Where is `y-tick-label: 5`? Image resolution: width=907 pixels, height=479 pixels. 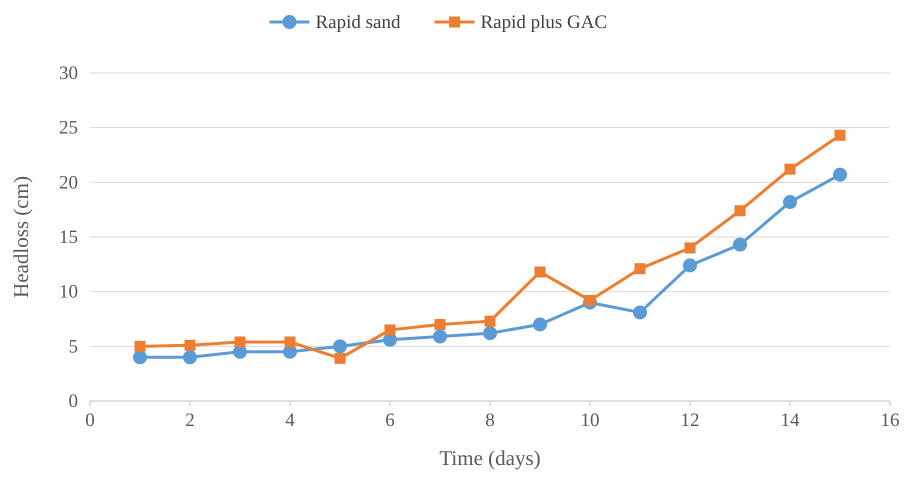 y-tick-label: 5 is located at coordinates (73, 347).